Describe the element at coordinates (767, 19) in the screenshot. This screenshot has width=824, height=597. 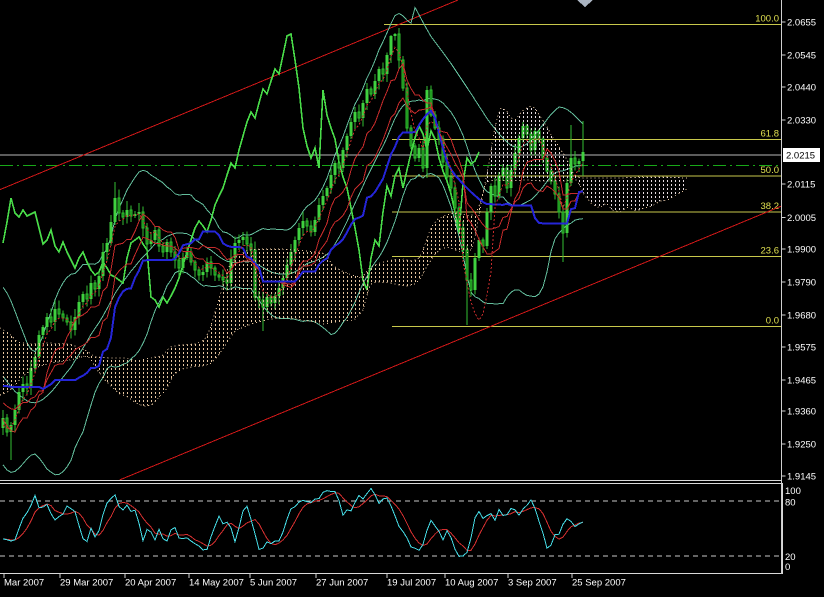
I see `svg-text: 100.0` at that location.